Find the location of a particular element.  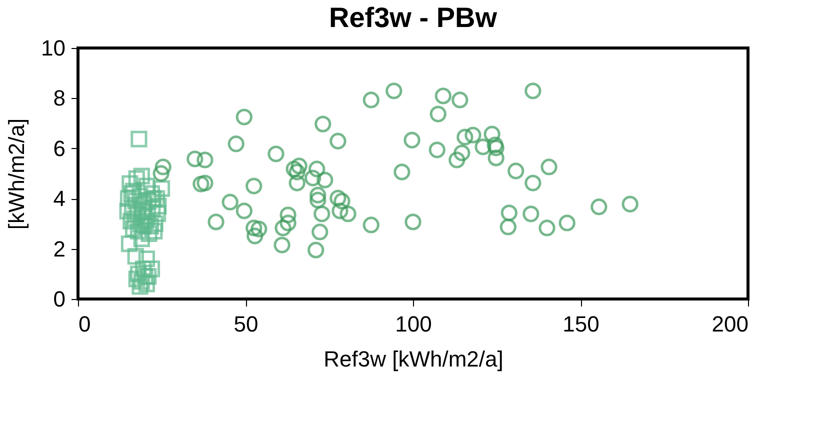

x-tick-label: 100 is located at coordinates (413, 324).